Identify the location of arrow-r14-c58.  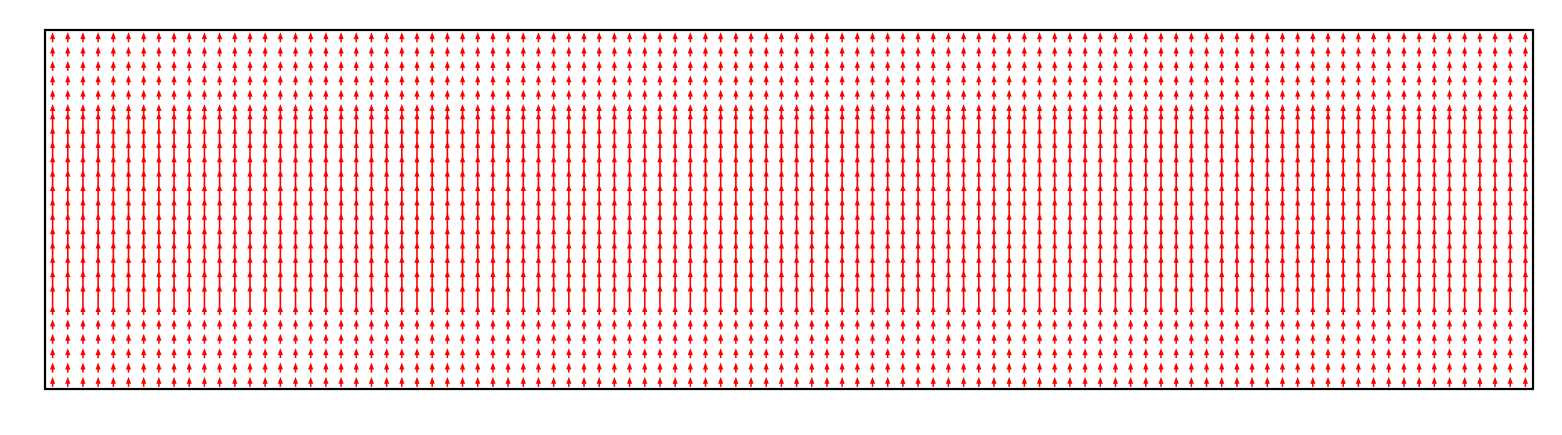
(933, 180).